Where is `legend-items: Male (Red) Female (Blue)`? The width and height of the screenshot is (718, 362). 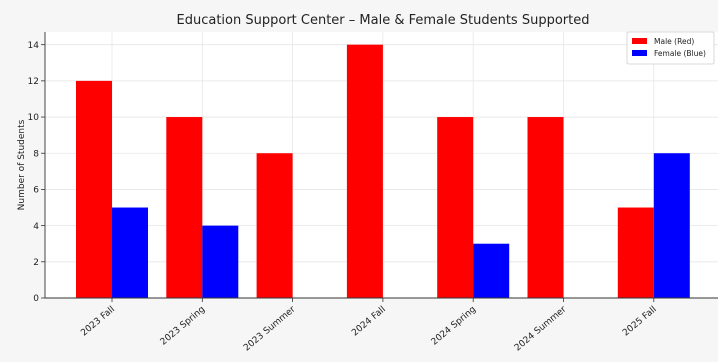
legend-items: Male (Red) Female (Blue) is located at coordinates (669, 47).